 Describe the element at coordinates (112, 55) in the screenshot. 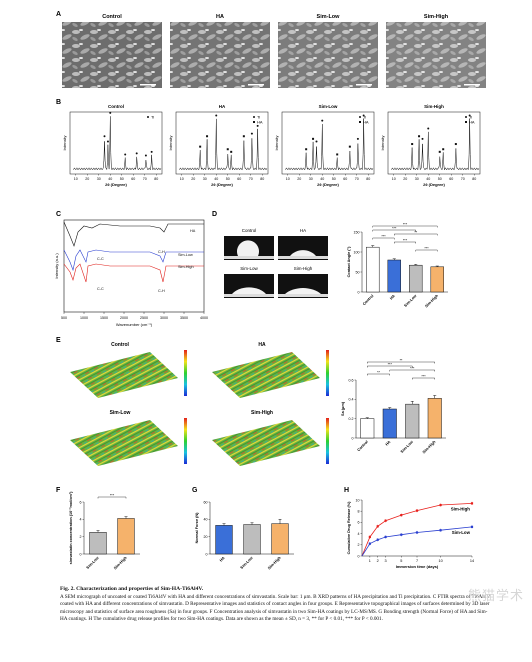

I see `sem-image-control` at that location.